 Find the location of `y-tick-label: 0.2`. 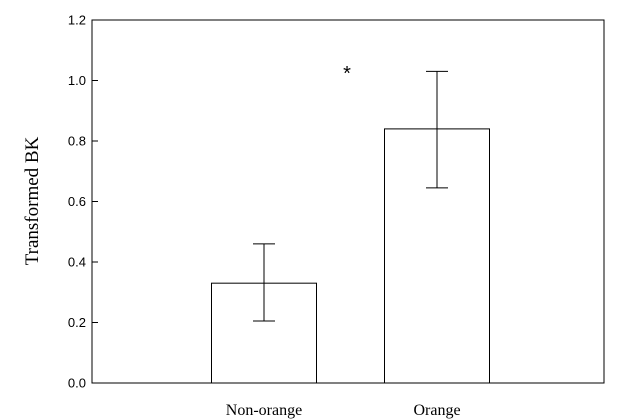

y-tick-label: 0.2 is located at coordinates (77, 322).